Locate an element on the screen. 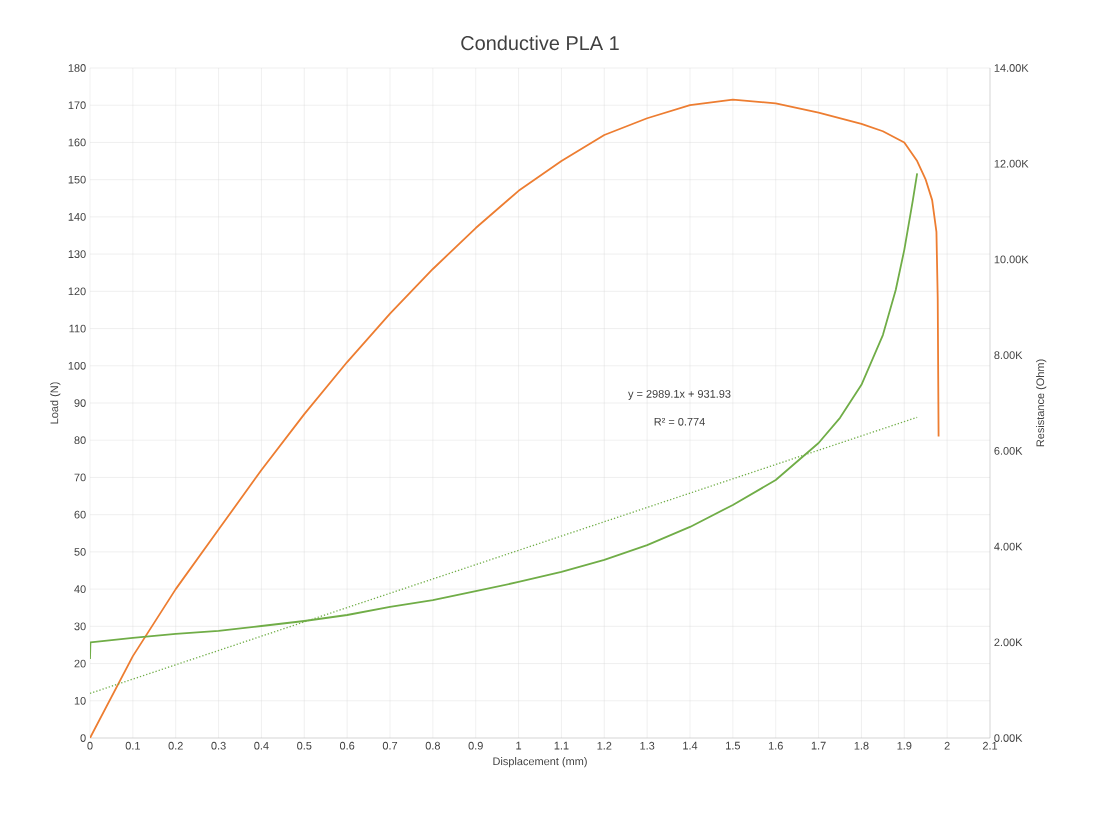  y2-tick-label: 12.00K is located at coordinates (1011, 163).